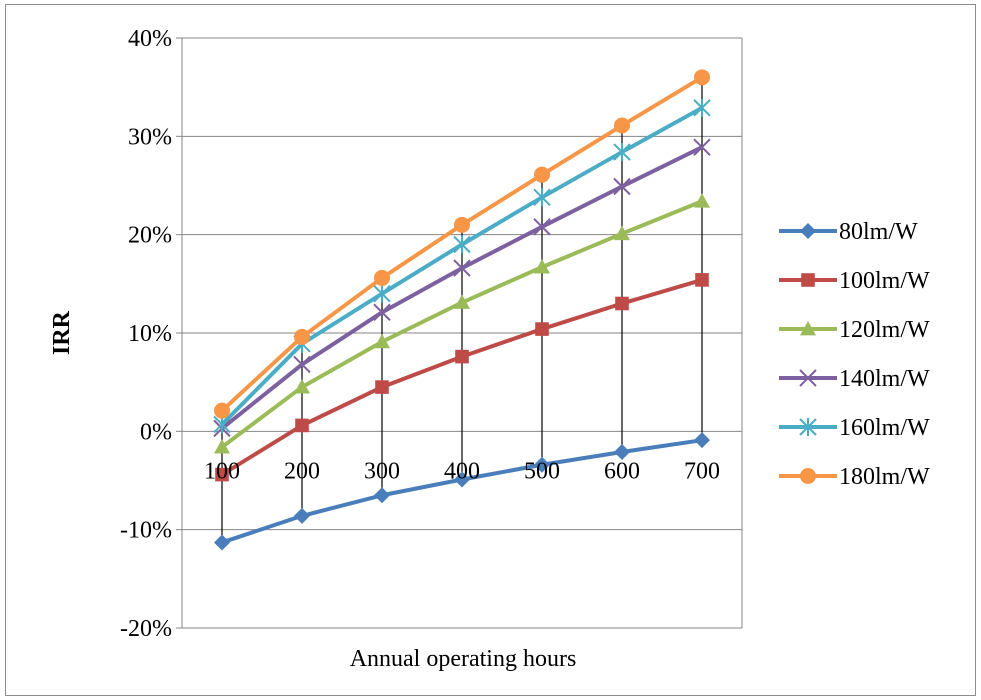 This screenshot has height=700, width=981. I want to click on legend-item: 160lm/W, so click(854, 428).